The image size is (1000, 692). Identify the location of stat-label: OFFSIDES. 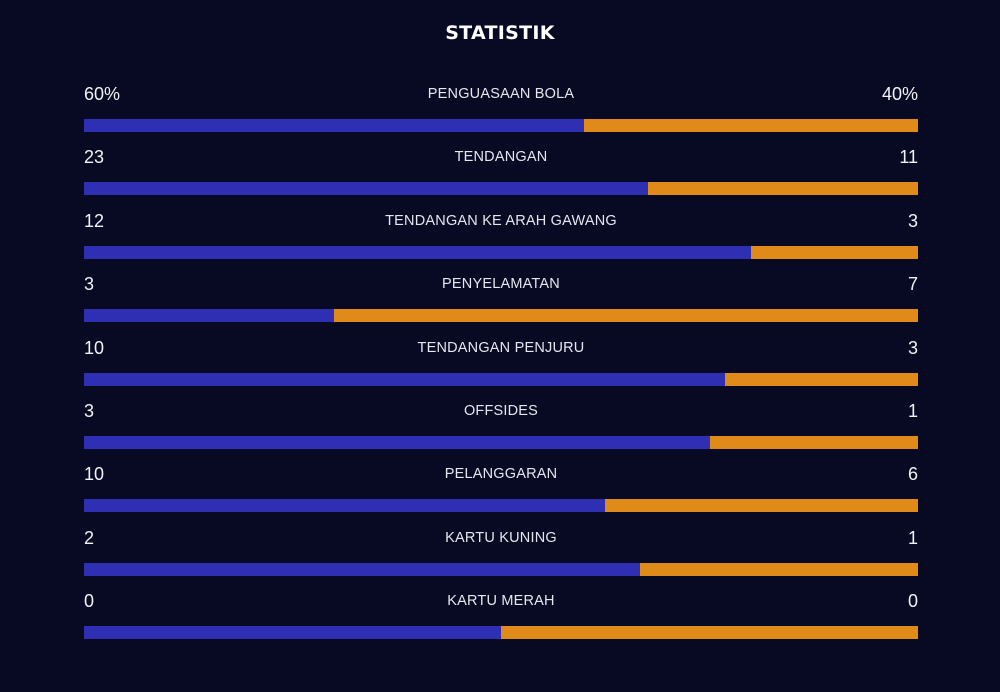
(501, 410).